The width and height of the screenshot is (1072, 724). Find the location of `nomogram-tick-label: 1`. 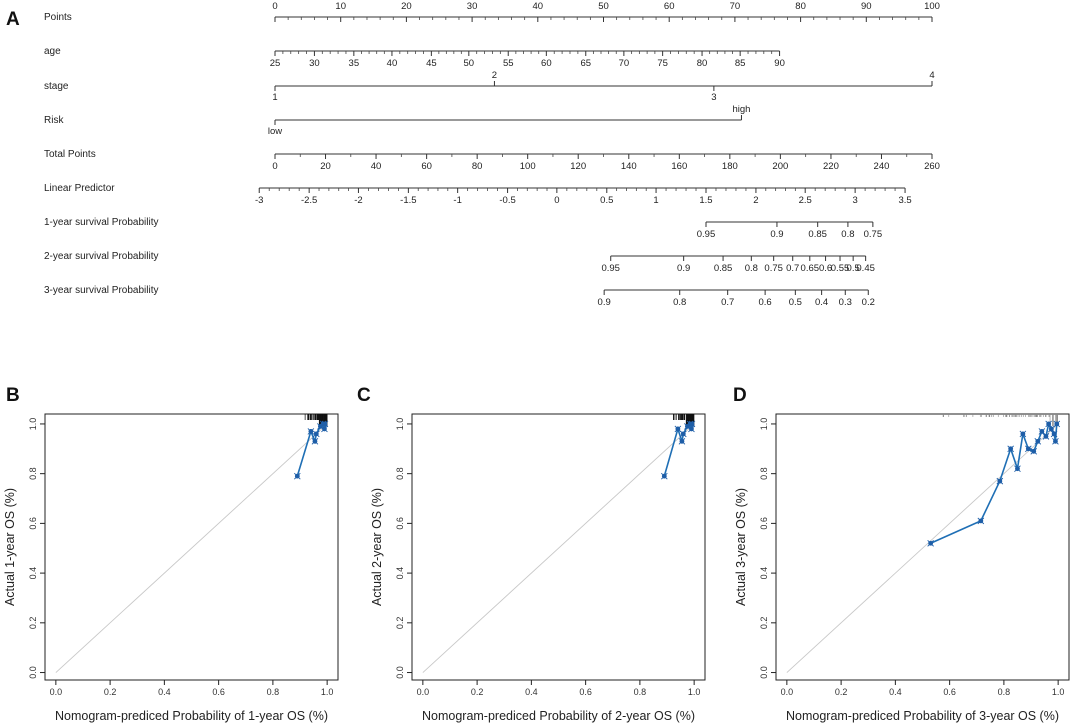

nomogram-tick-label: 1 is located at coordinates (274, 97).